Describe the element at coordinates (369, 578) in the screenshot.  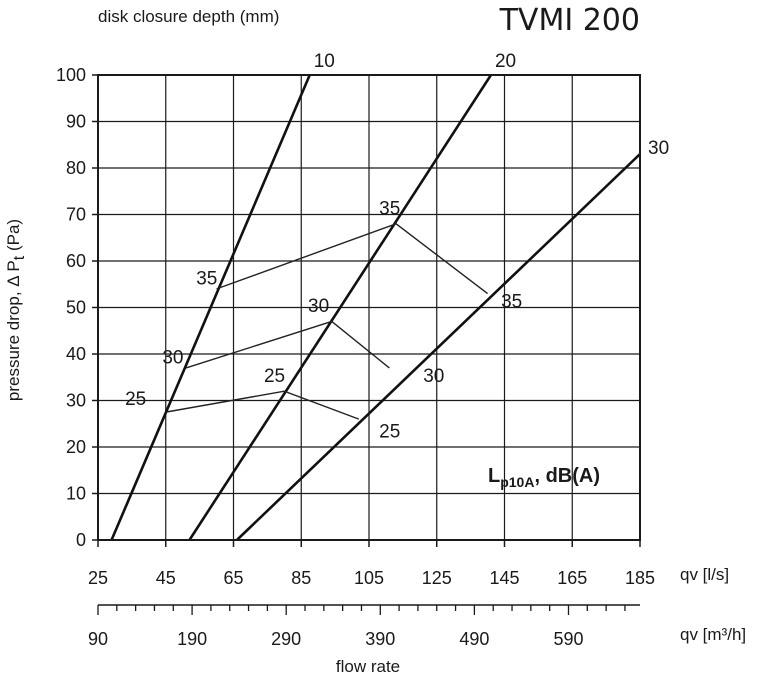
I see `x-tick-label-ls: 105` at that location.